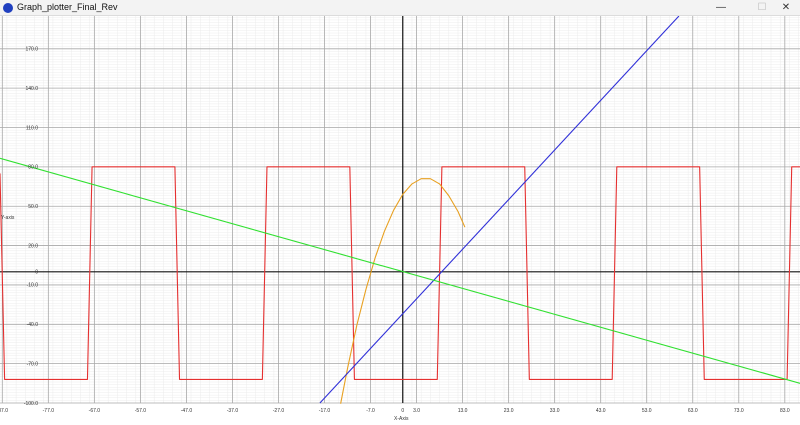 Image resolution: width=800 pixels, height=425 pixels. I want to click on x-tick-label: -87.0, so click(4, 411).